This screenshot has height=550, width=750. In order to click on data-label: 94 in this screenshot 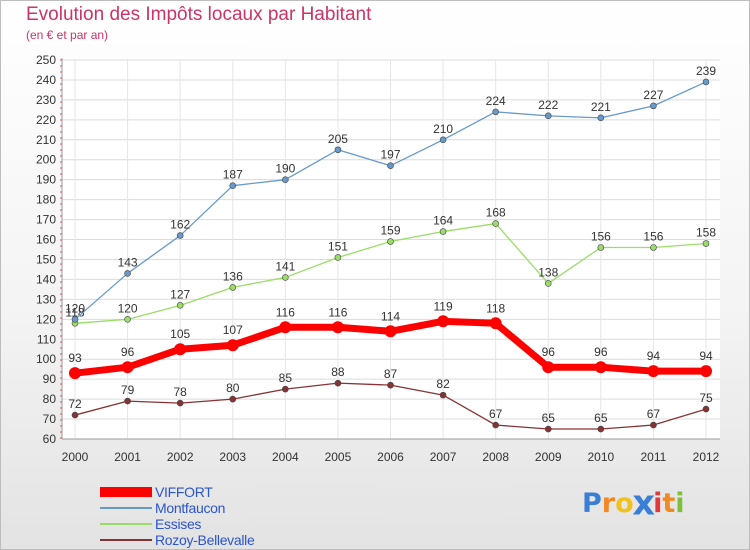, I will do `click(706, 356)`.